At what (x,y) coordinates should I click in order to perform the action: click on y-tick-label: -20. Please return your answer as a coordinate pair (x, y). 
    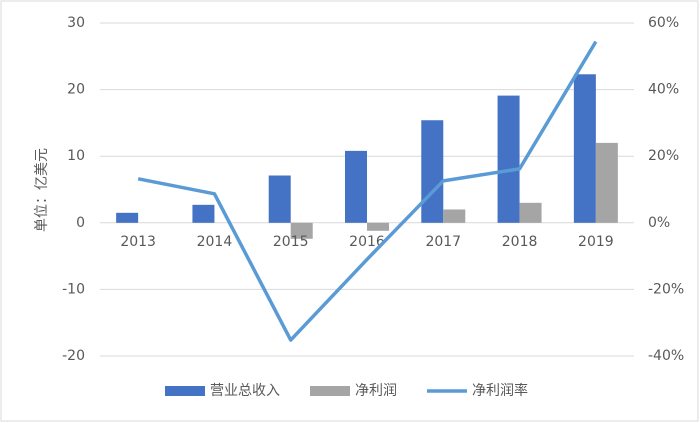
    Looking at the image, I should click on (73, 356).